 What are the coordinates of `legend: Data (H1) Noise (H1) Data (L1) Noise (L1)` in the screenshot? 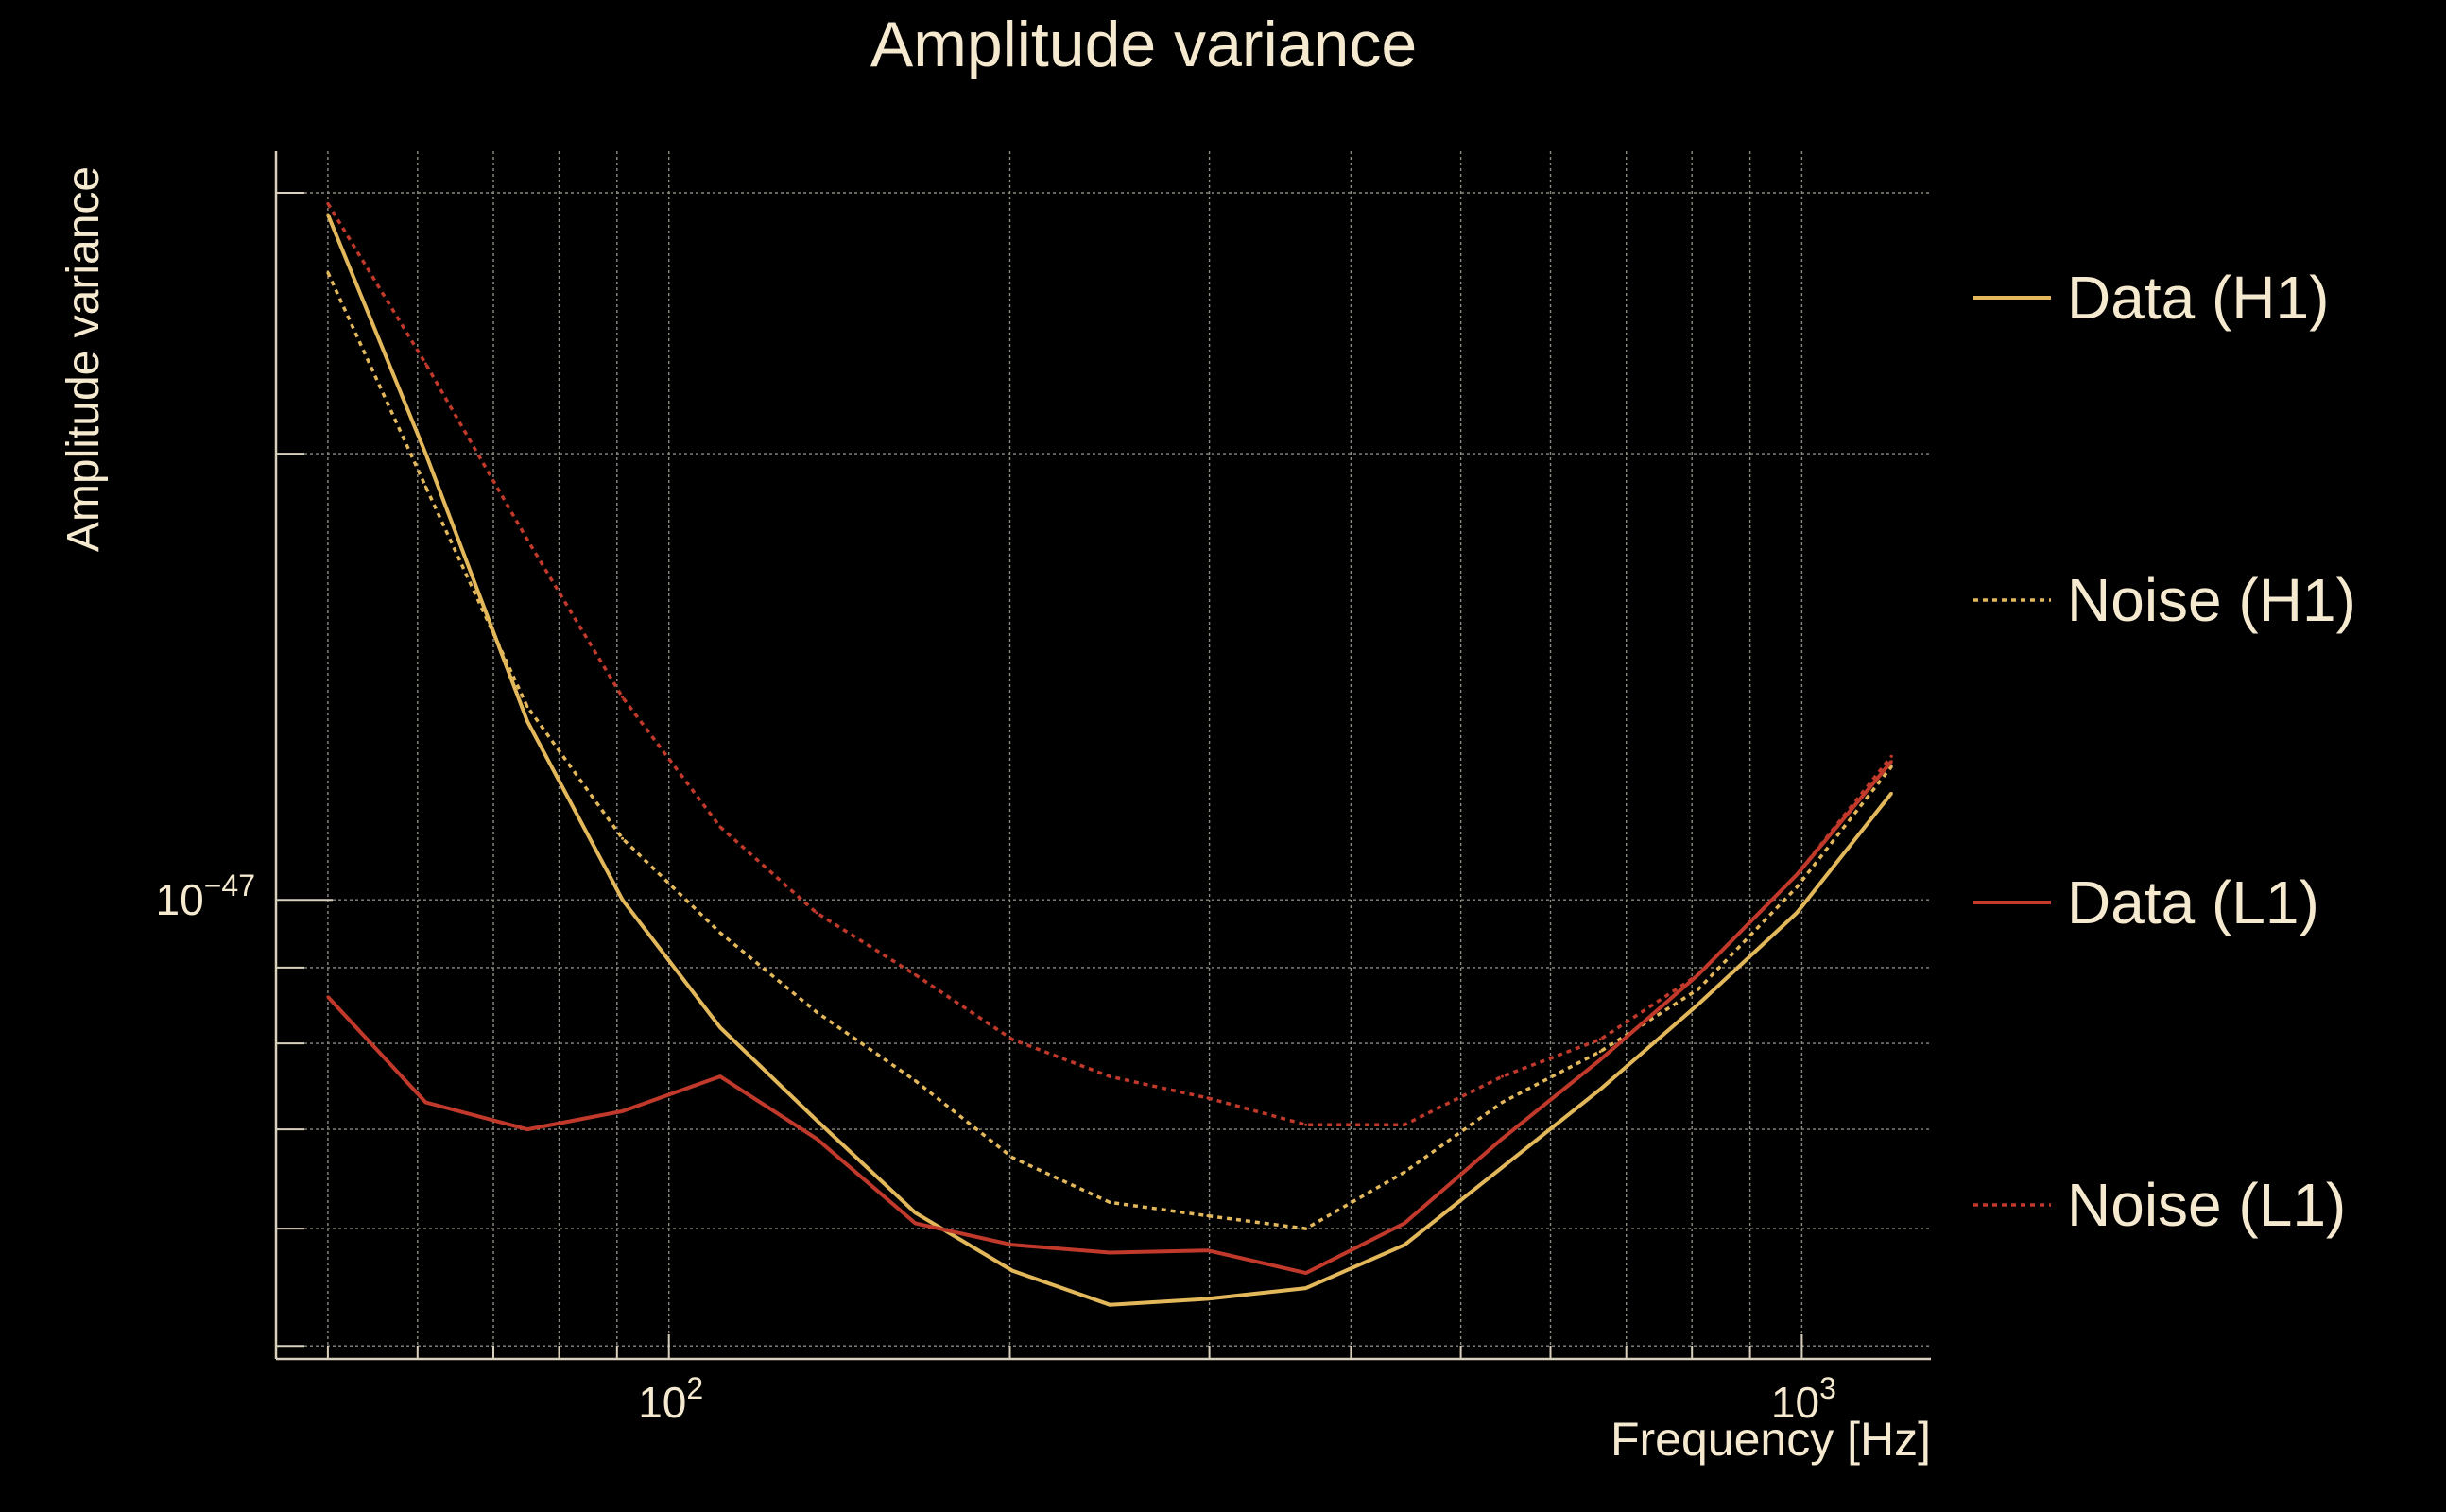 It's located at (2164, 751).